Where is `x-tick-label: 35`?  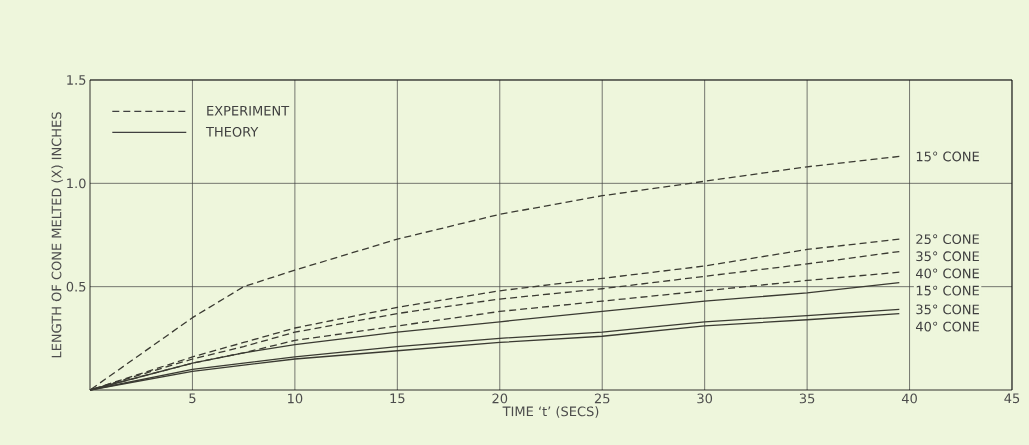 x-tick-label: 35 is located at coordinates (807, 398).